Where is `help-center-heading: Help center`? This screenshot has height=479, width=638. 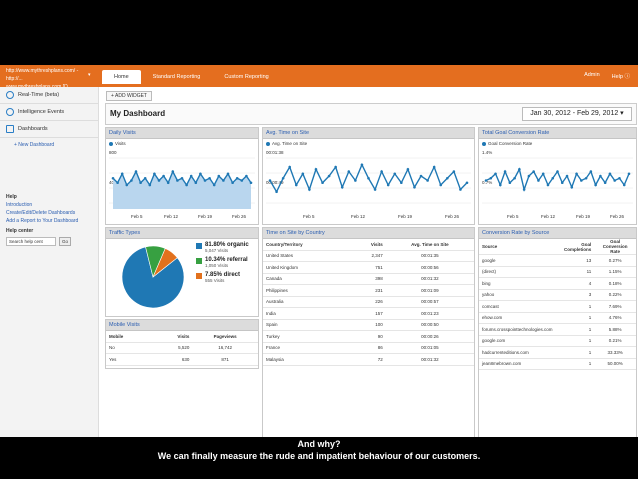
help-center-heading: Help center is located at coordinates (20, 231).